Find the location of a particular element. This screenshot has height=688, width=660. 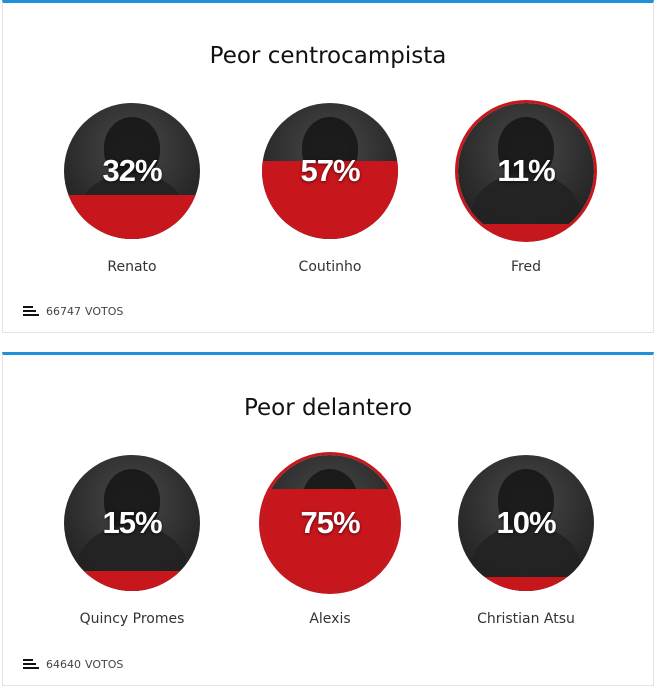

percent-label: 57% is located at coordinates (330, 170).